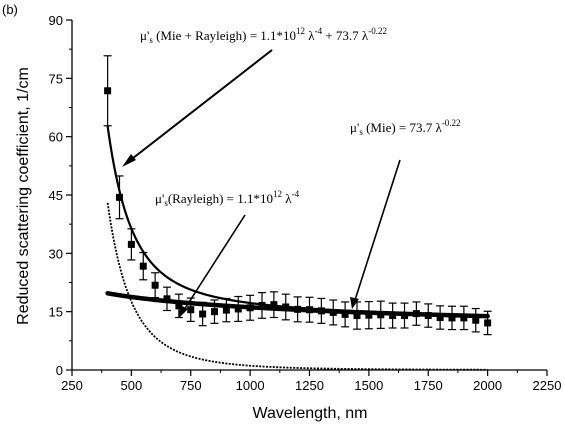 Image resolution: width=565 pixels, height=425 pixels. I want to click on x-axis-label: Wavelength, nm, so click(309, 413).